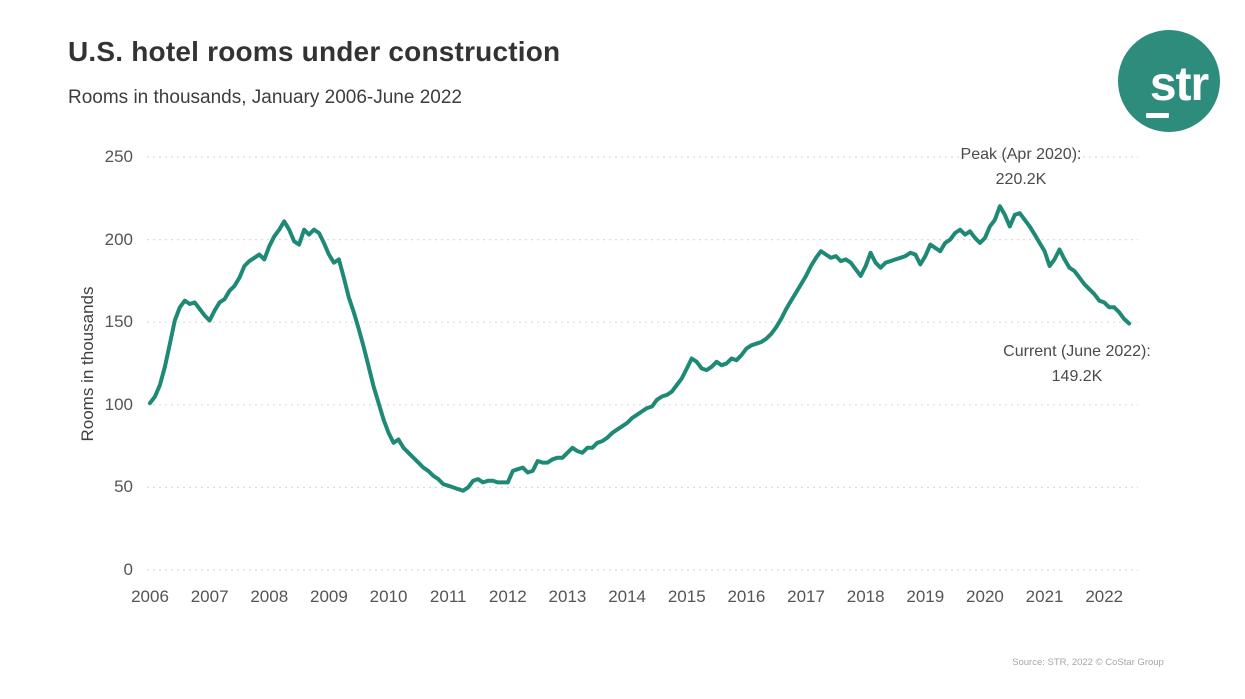 Image resolution: width=1245 pixels, height=699 pixels. I want to click on x-tick-label: 2010, so click(388, 596).